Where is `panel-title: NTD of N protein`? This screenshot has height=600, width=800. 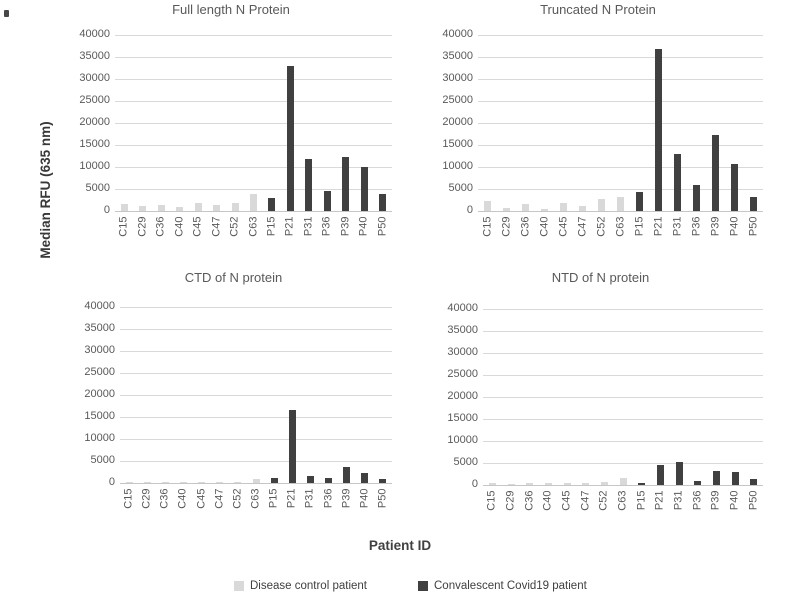
panel-title: NTD of N protein is located at coordinates (600, 277).